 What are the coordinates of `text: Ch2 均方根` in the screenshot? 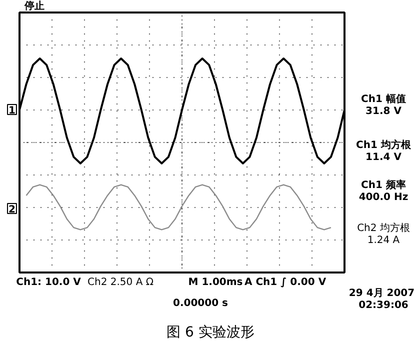 It's located at (383, 228).